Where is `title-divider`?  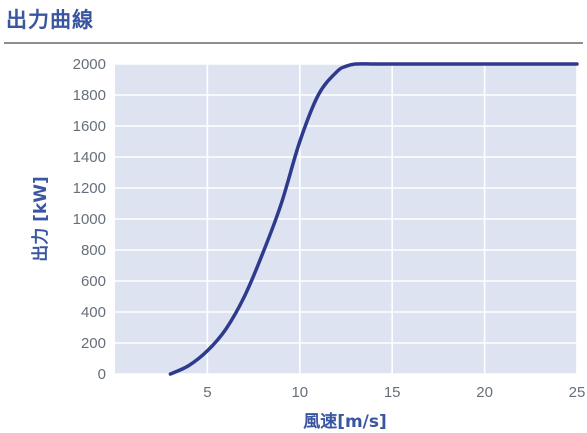
title-divider is located at coordinates (293, 43).